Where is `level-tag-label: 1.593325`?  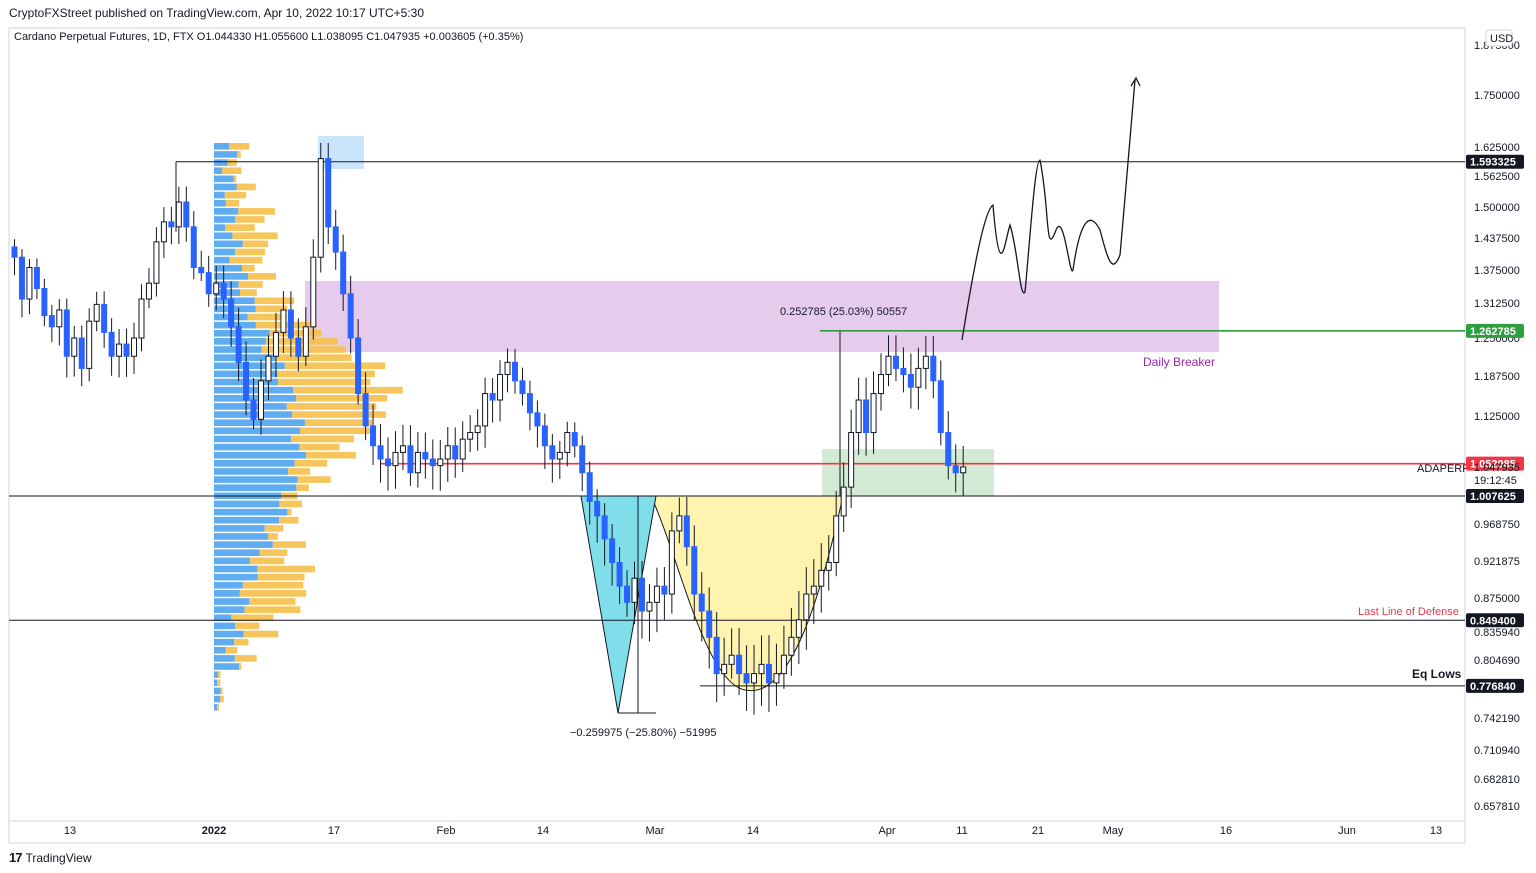 level-tag-label: 1.593325 is located at coordinates (1493, 163).